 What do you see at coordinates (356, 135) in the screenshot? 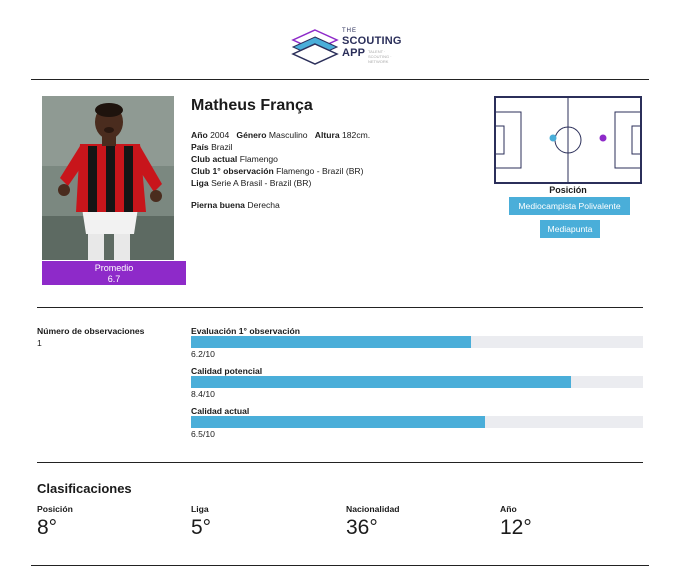
I see `height-value: 182cm.` at bounding box center [356, 135].